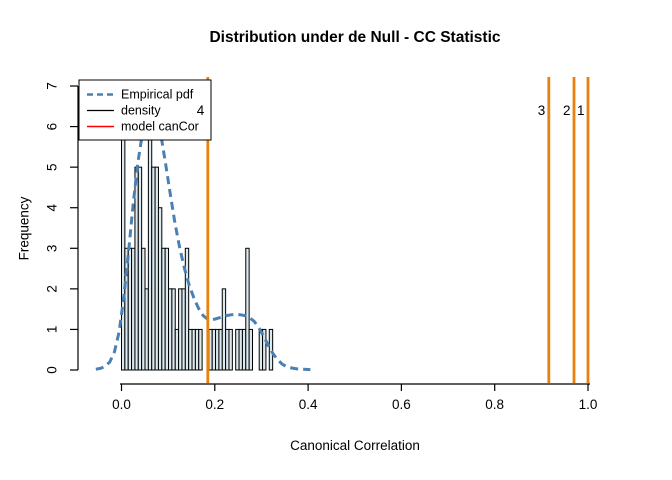  What do you see at coordinates (52, 370) in the screenshot?
I see `y-tick-label: 0` at bounding box center [52, 370].